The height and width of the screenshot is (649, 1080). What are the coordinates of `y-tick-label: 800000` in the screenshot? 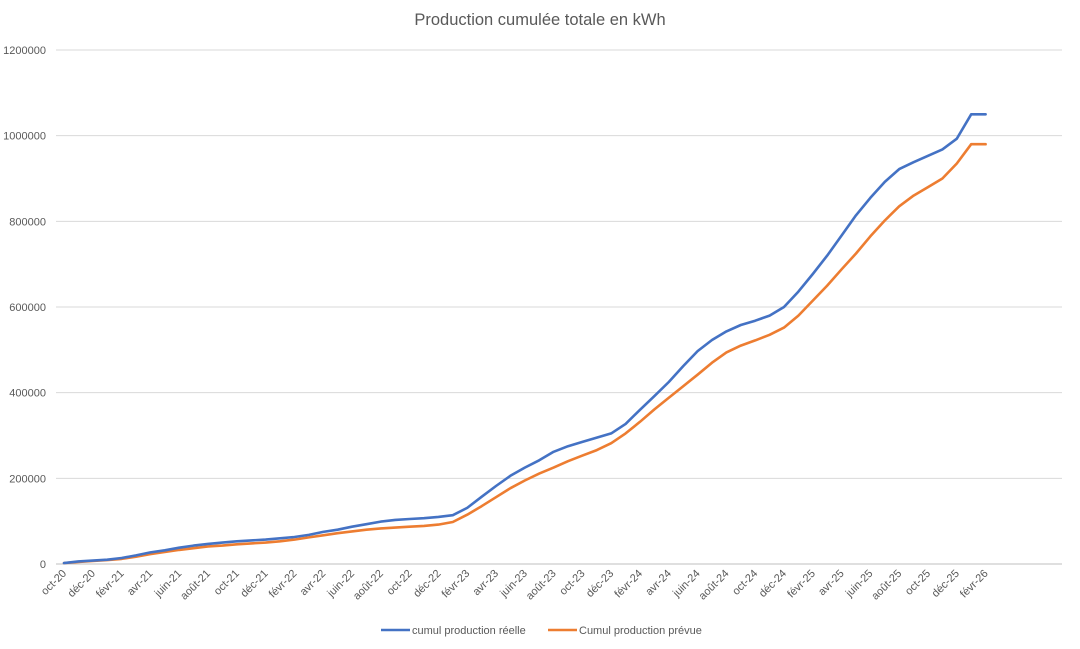 It's located at (27, 222).